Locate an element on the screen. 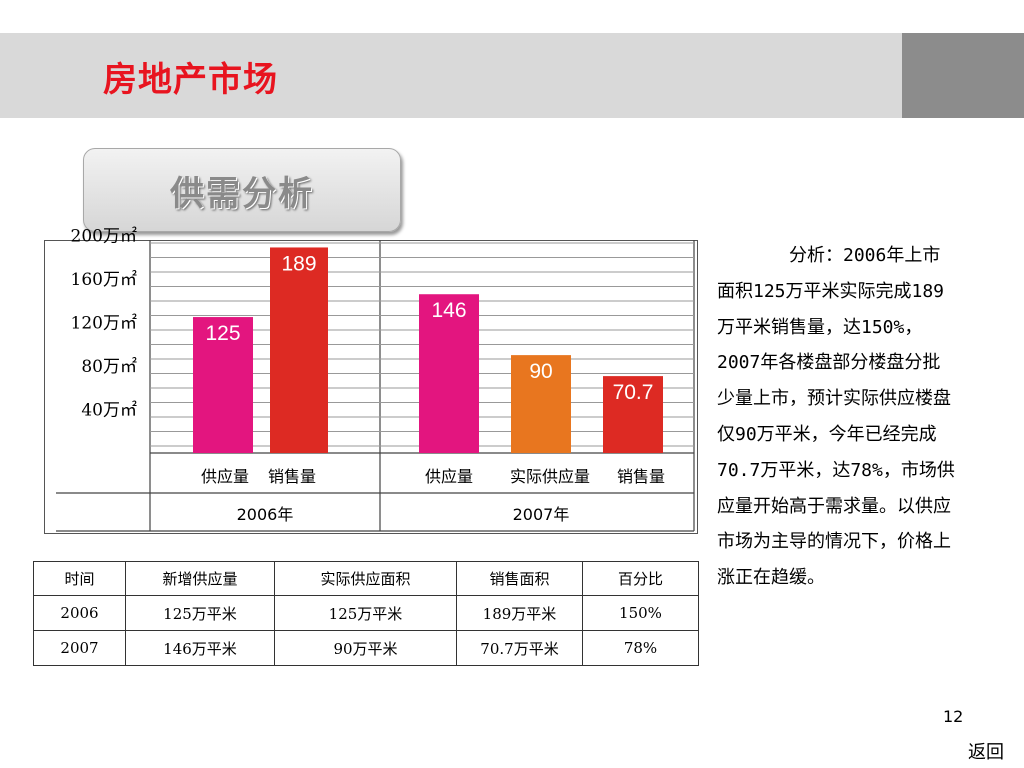  table-cell: 2006 is located at coordinates (79, 613).